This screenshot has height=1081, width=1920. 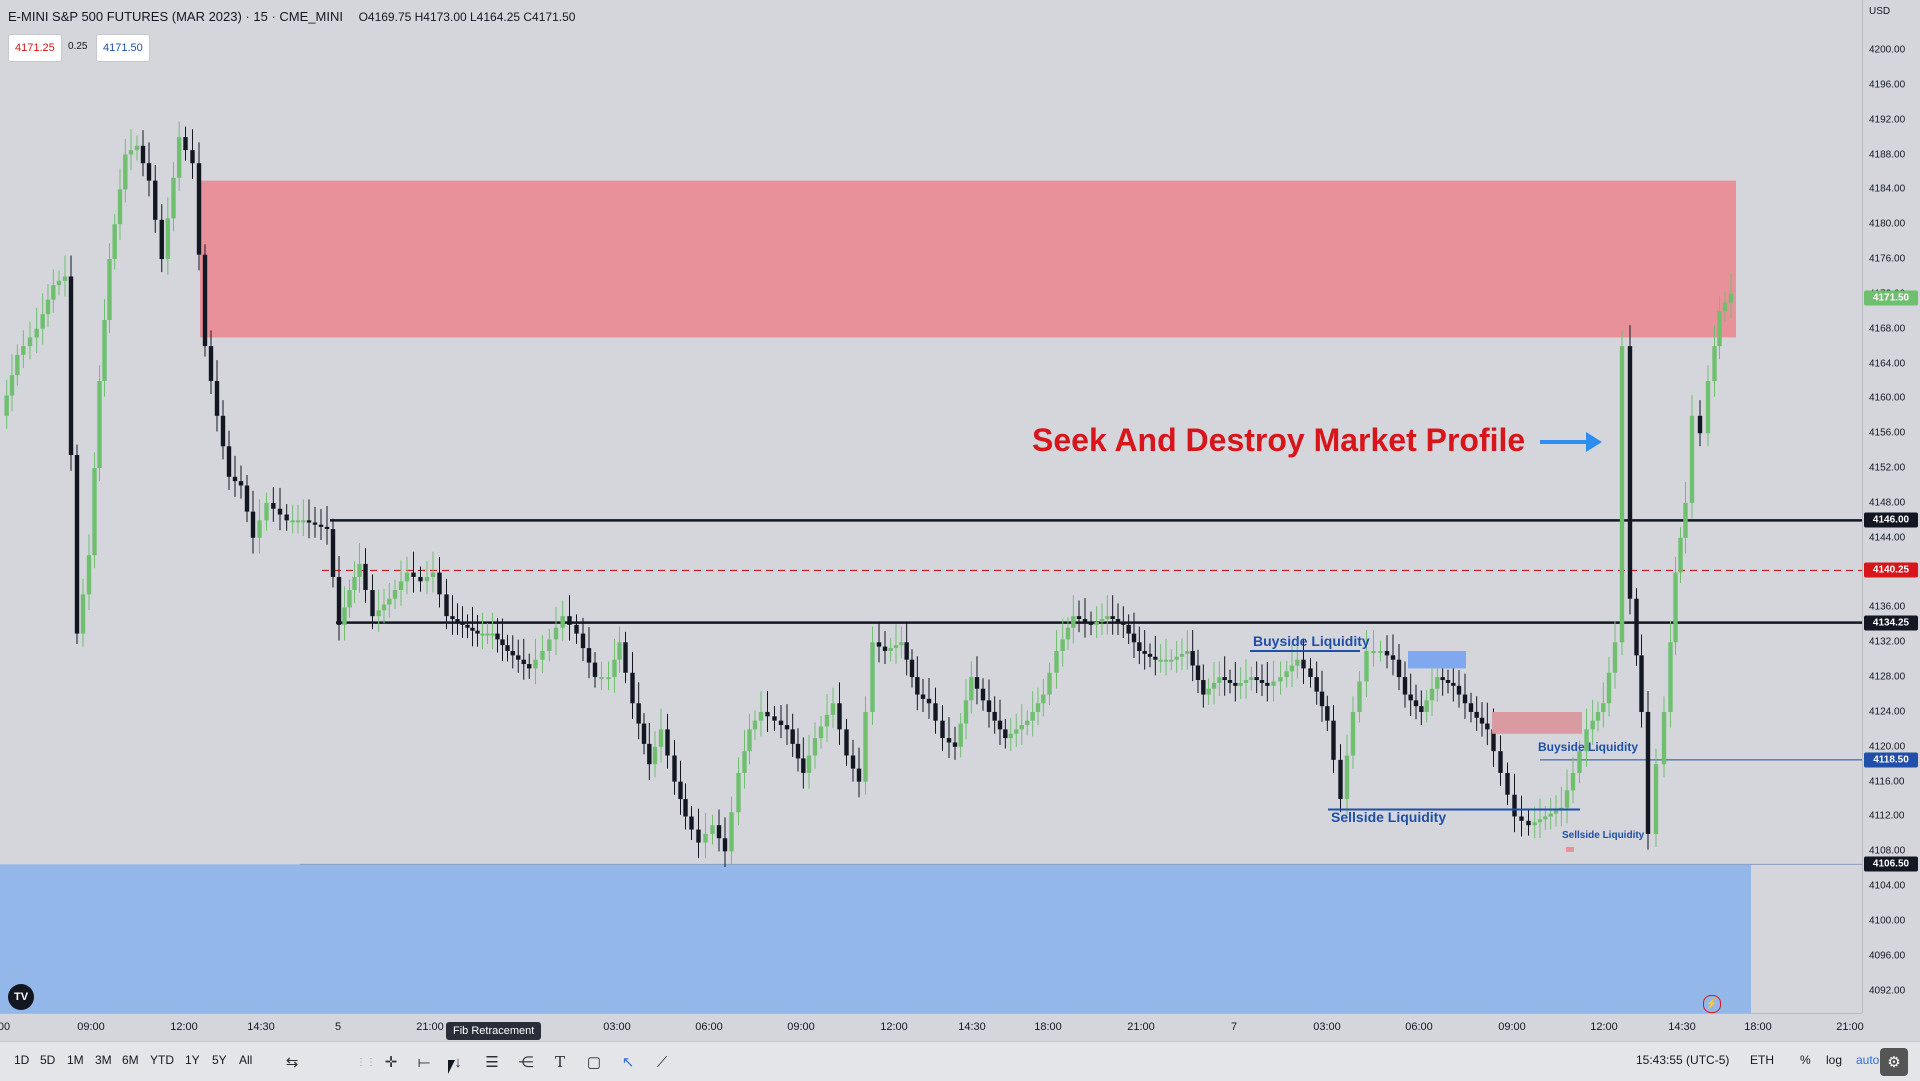 What do you see at coordinates (559, 1062) in the screenshot?
I see `text-icon: T` at bounding box center [559, 1062].